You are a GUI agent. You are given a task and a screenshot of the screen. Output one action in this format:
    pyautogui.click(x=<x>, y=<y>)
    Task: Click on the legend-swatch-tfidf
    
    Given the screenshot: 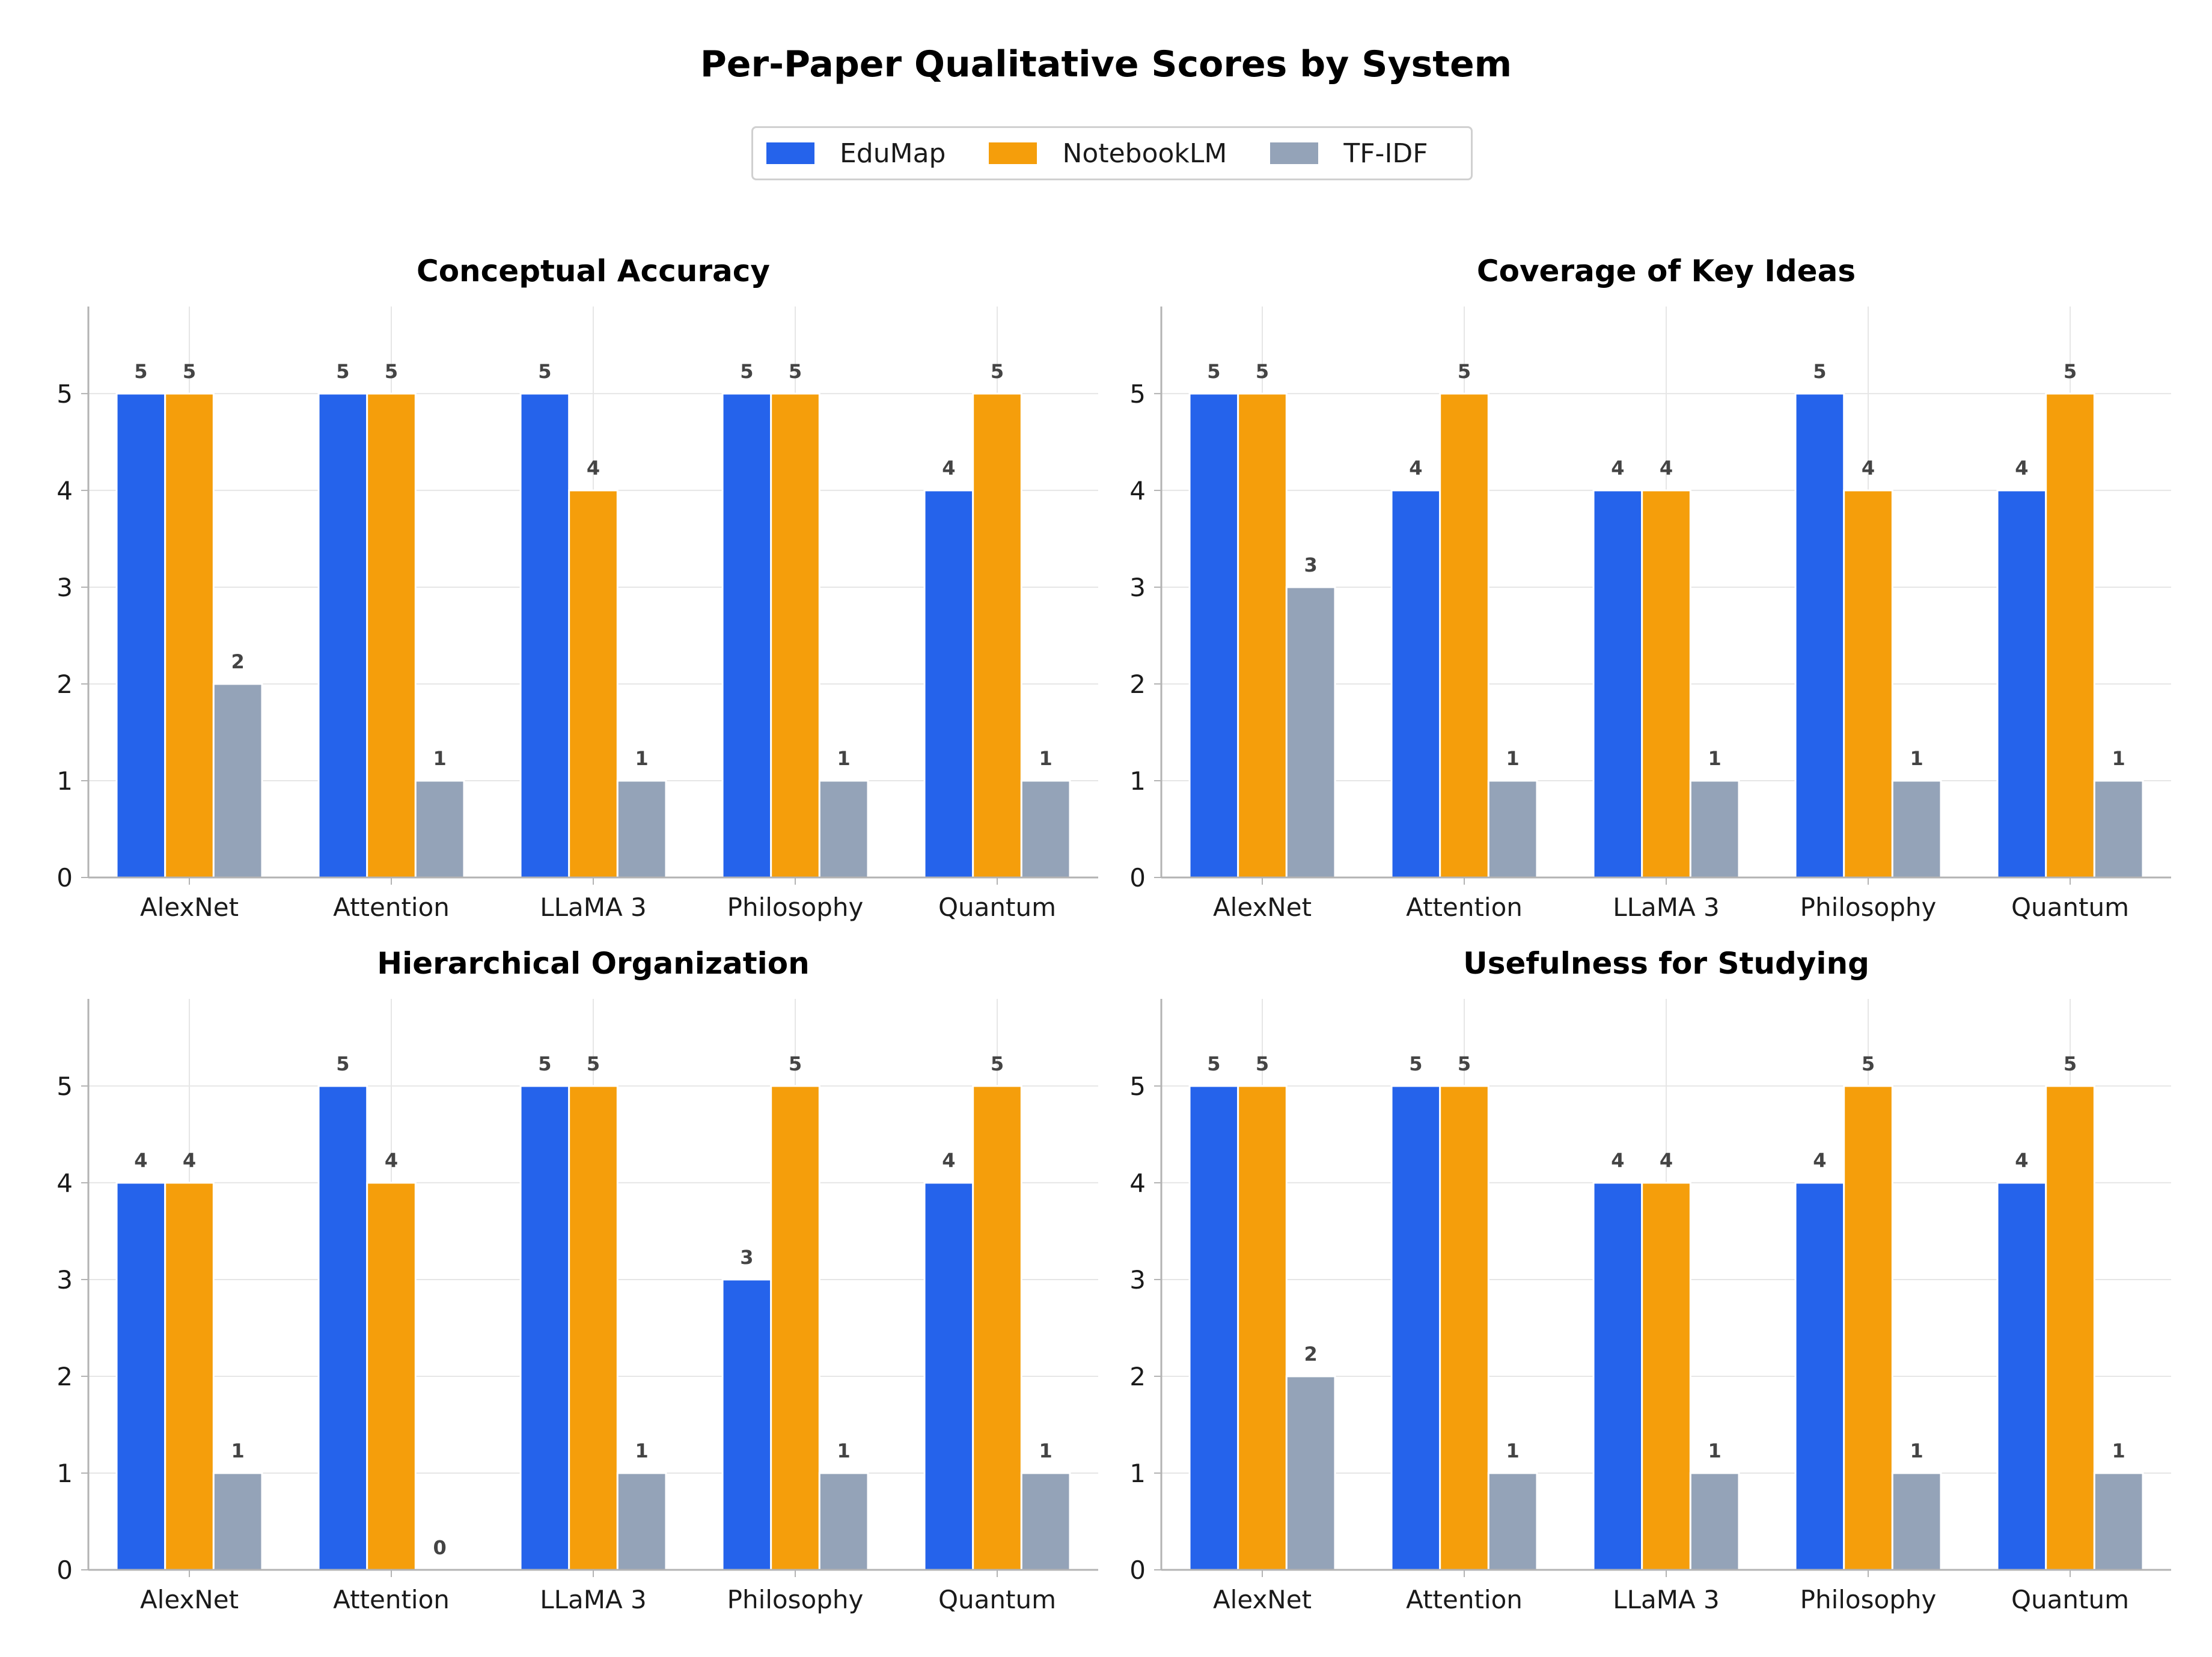 What is the action you would take?
    pyautogui.click(x=1295, y=153)
    